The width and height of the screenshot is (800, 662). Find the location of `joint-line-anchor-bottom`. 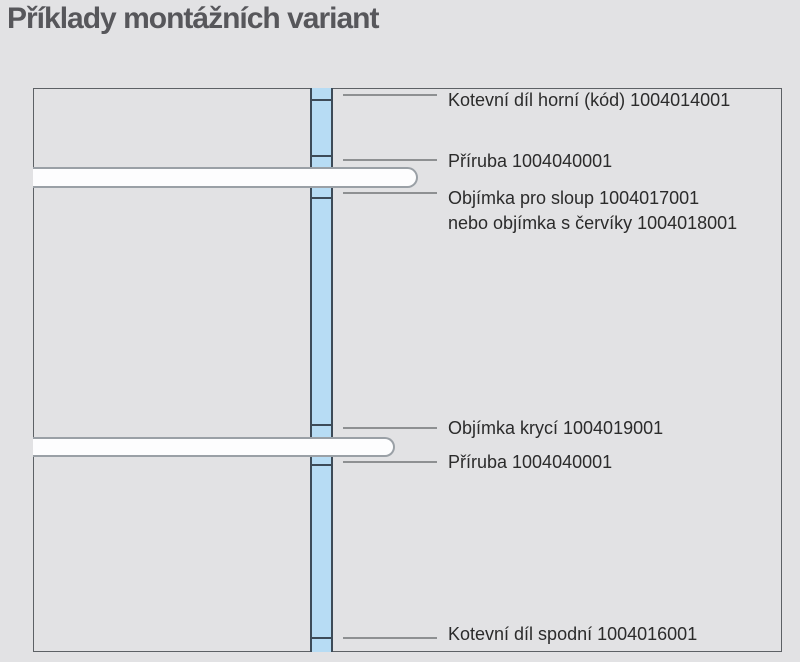

joint-line-anchor-bottom is located at coordinates (321, 638).